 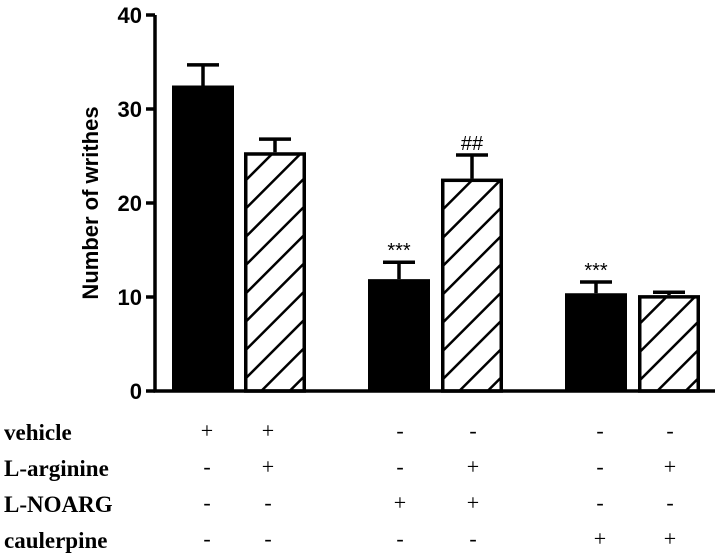 I want to click on treatment-row-label: L-NOARG, so click(x=58, y=504).